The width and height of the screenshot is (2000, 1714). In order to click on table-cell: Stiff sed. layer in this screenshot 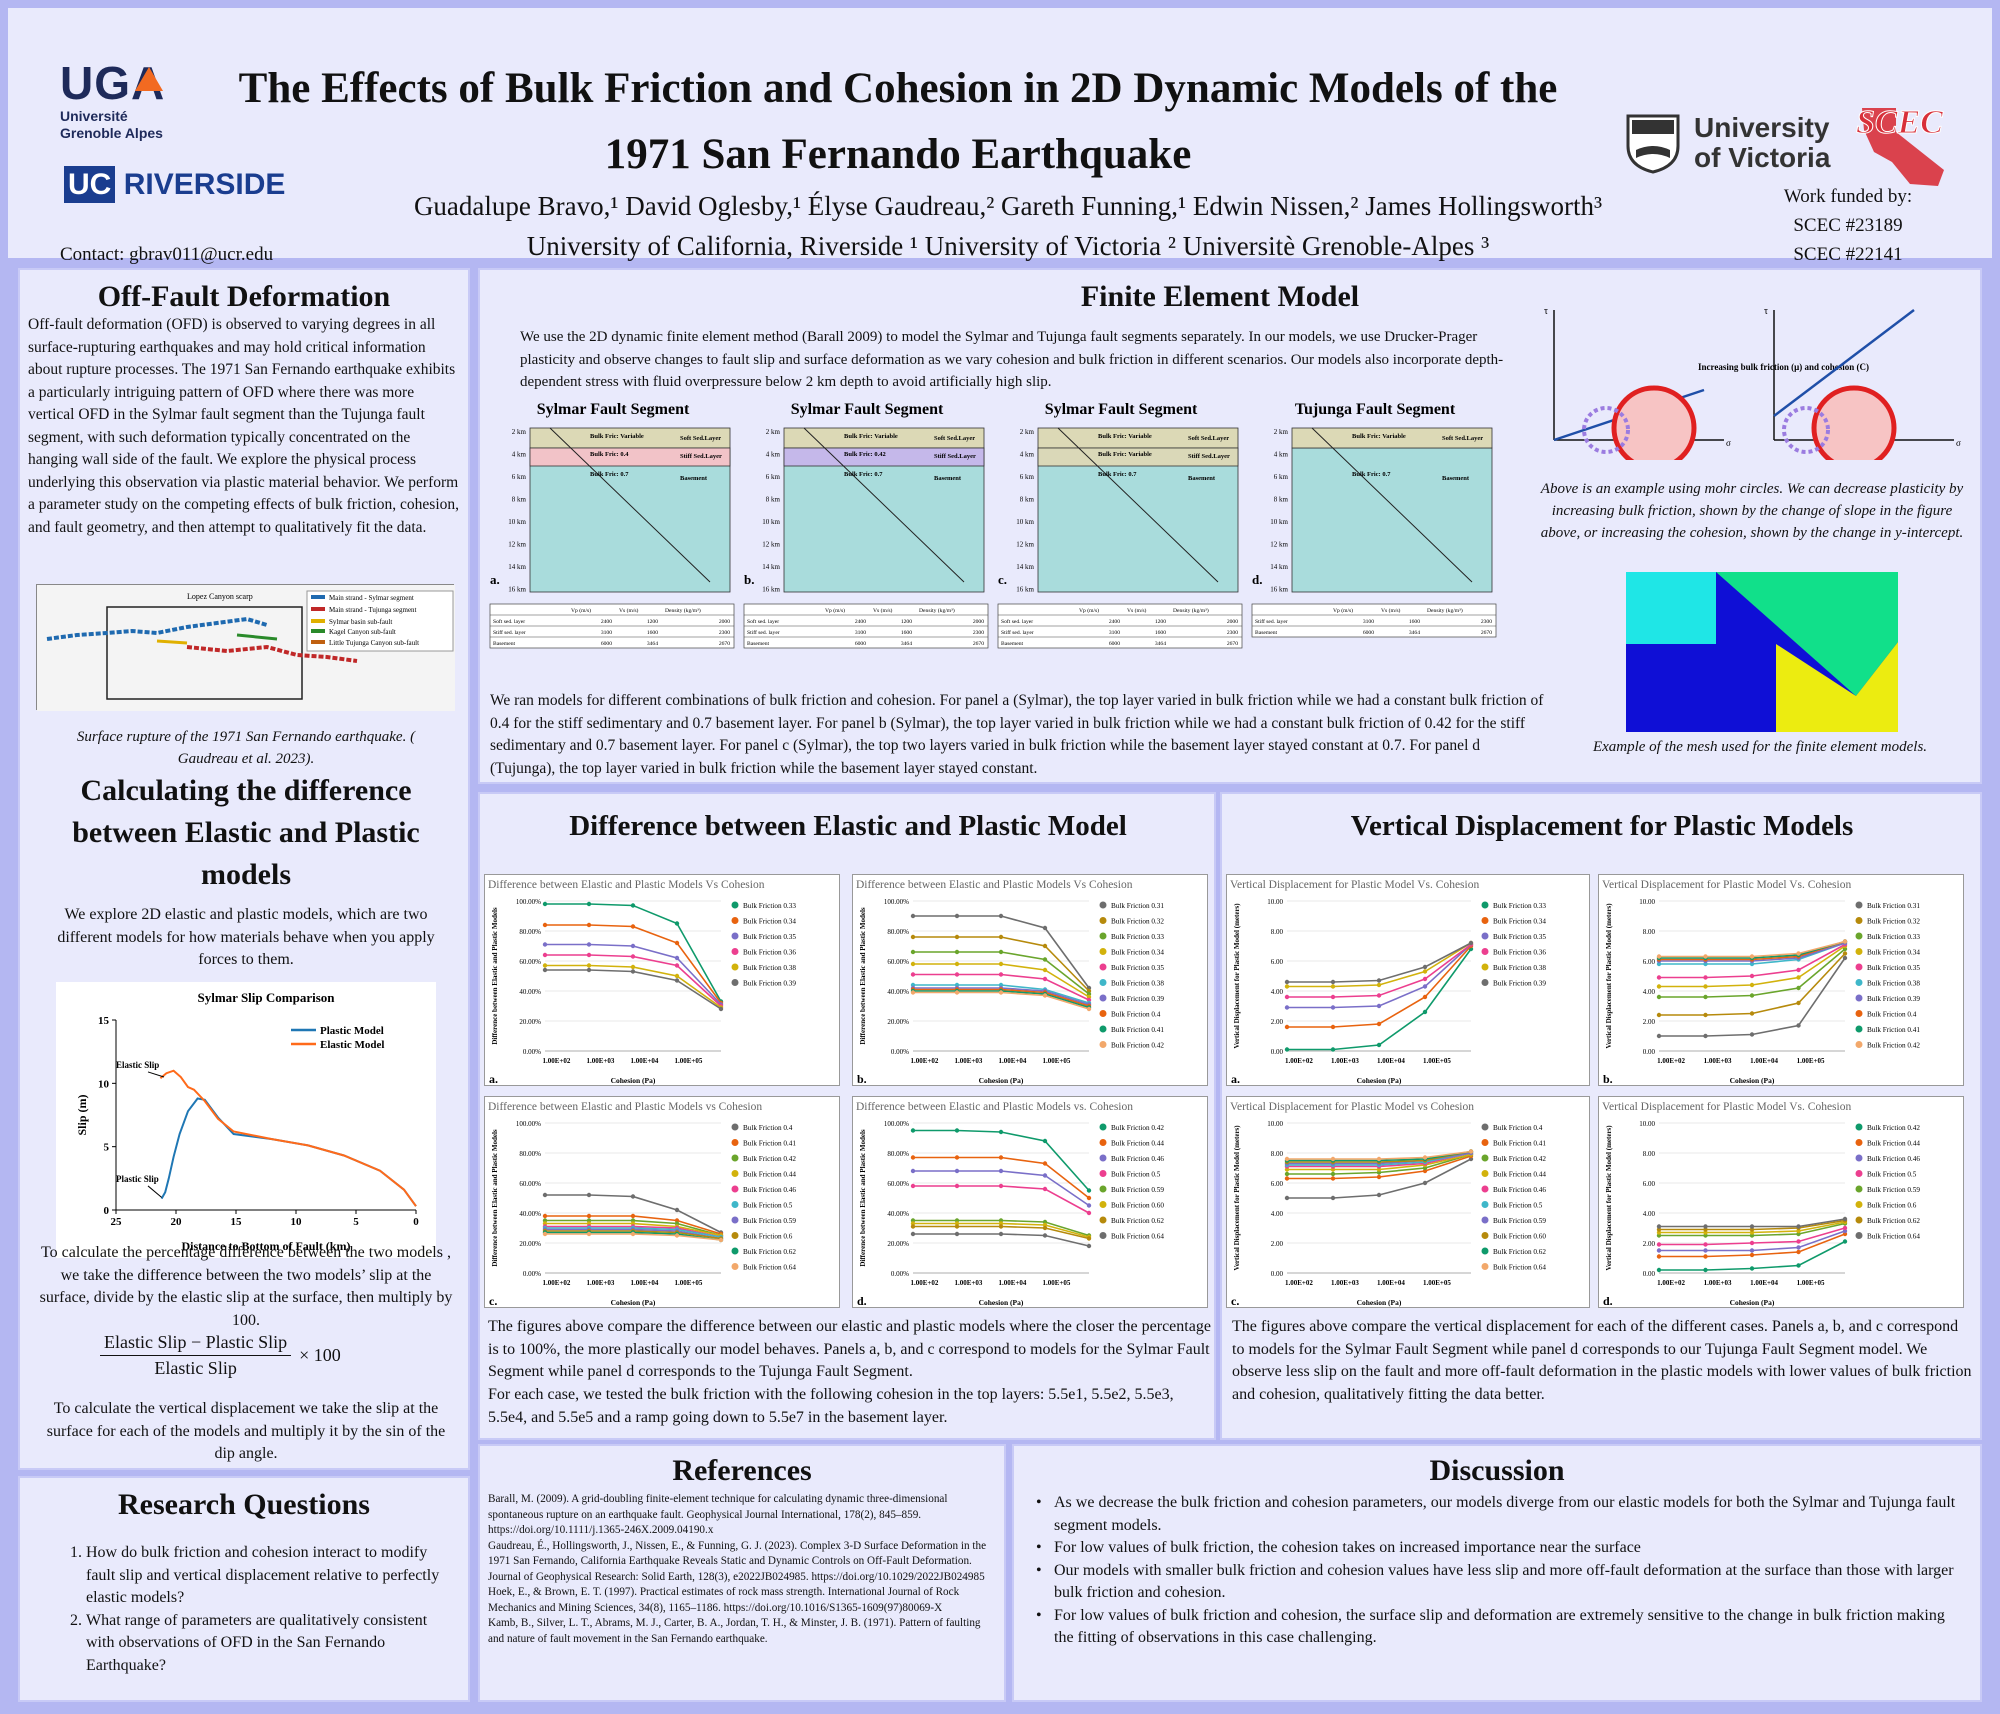, I will do `click(763, 632)`.